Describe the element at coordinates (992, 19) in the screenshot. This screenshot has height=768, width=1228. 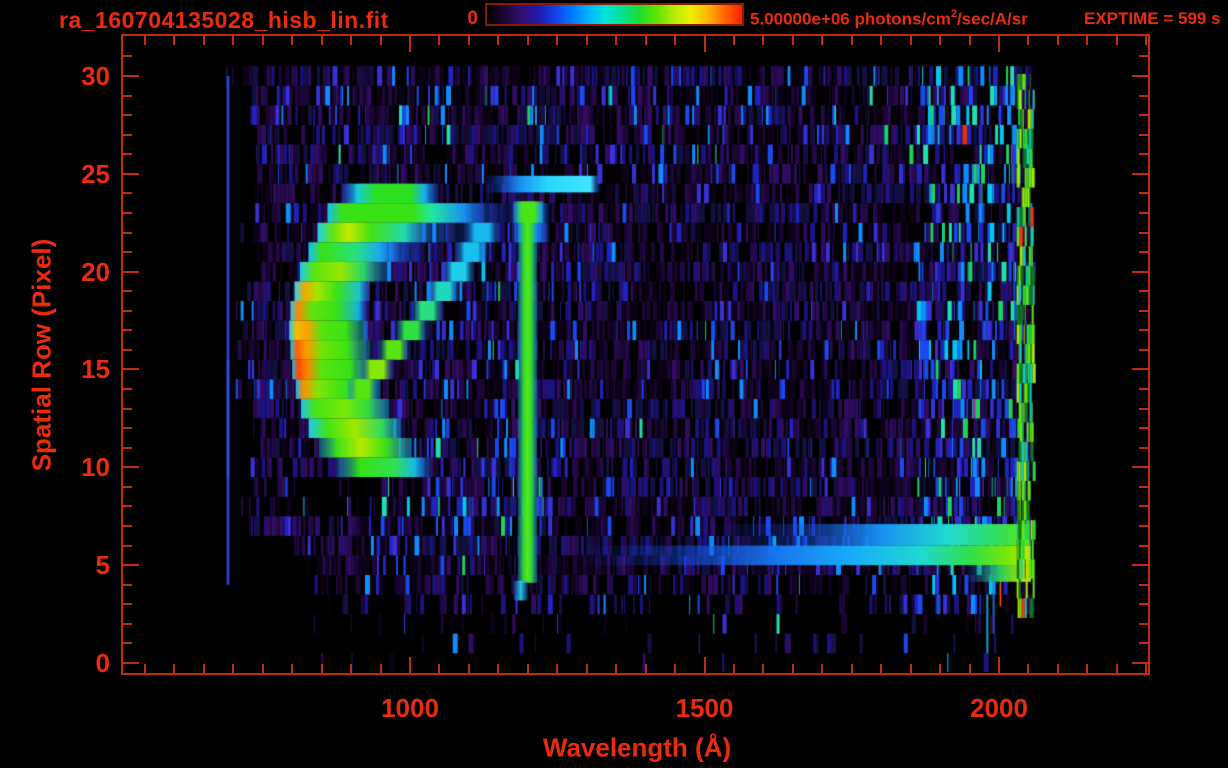
I see `colorbar-unit-post: /sec/A/sr` at that location.